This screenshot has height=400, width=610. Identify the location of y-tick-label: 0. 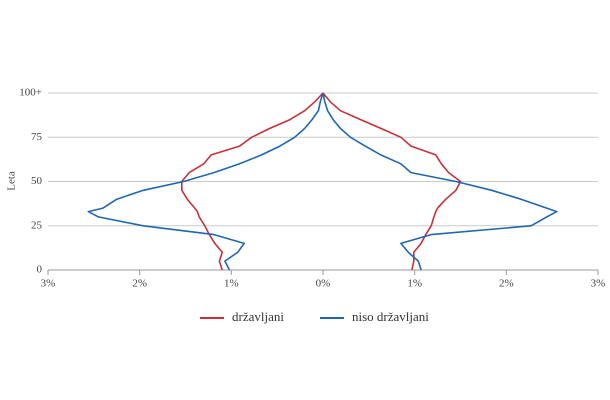
(40, 270).